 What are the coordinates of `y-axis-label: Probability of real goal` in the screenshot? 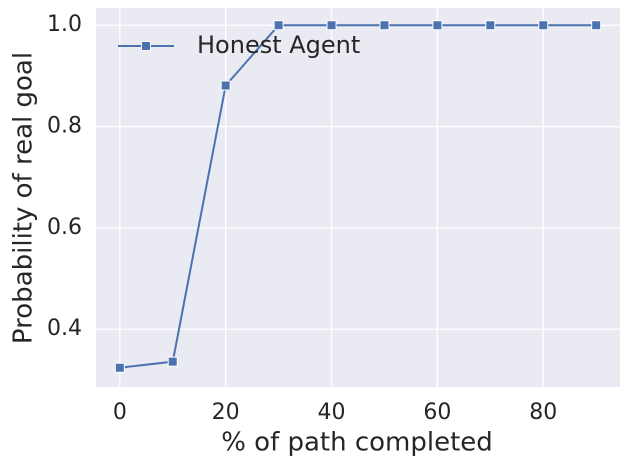 It's located at (24, 198).